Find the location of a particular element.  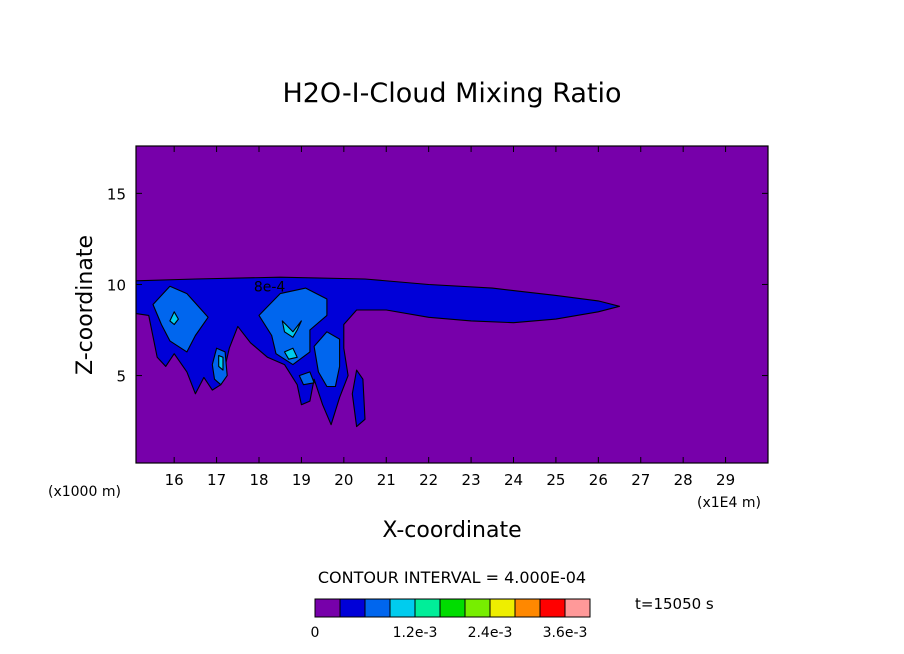

y-tick-label: 10 is located at coordinates (116, 285).